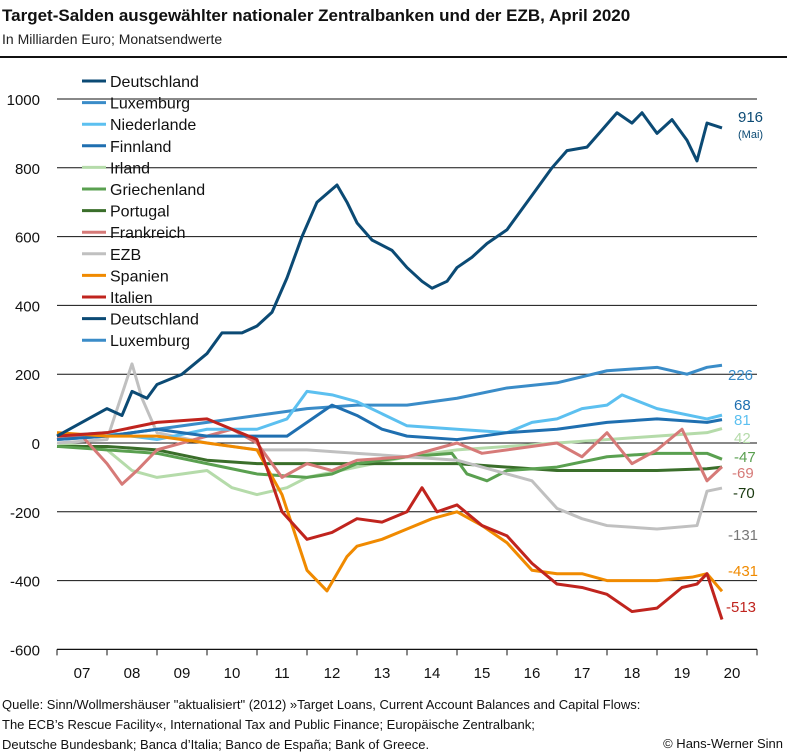 Image resolution: width=787 pixels, height=756 pixels. Describe the element at coordinates (82, 673) in the screenshot. I see `x-tick-label: 07` at that location.